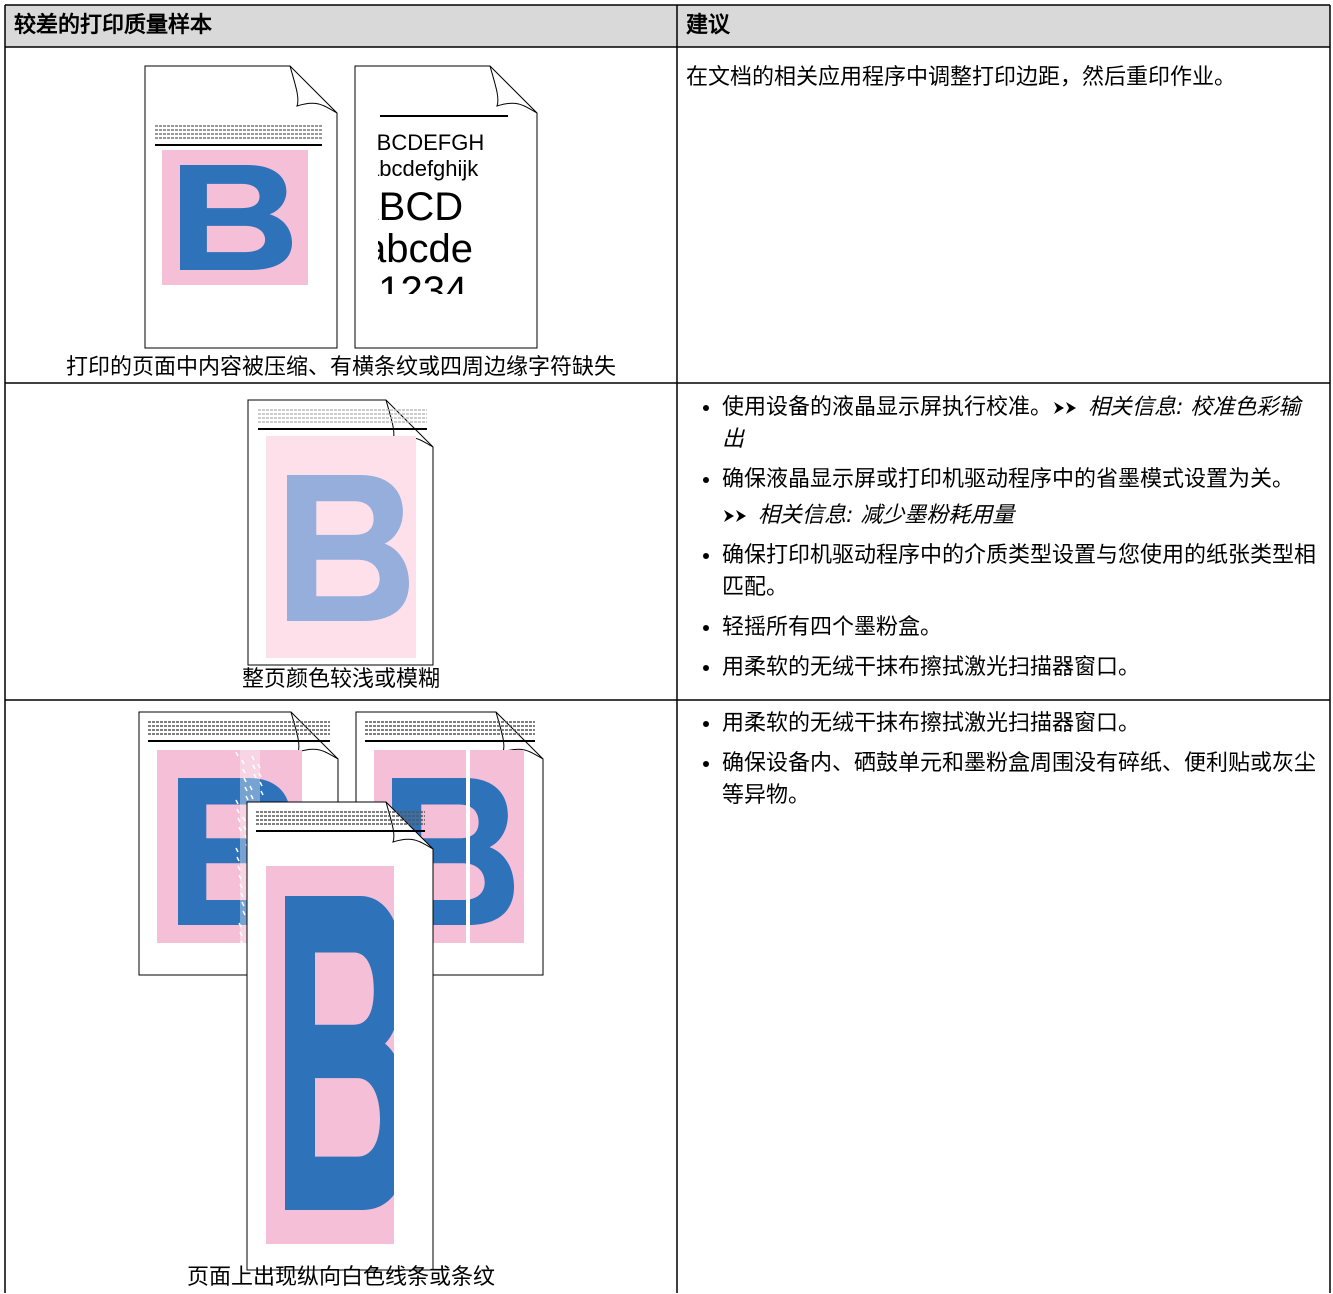 The width and height of the screenshot is (1333, 1294). Describe the element at coordinates (468, 846) in the screenshot. I see `white-streak` at that location.